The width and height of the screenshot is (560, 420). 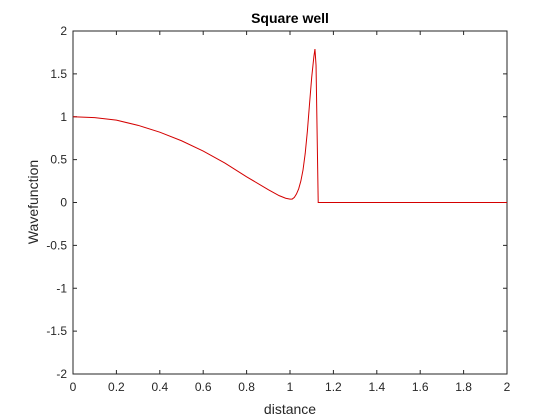 I want to click on x-tick-label: 0.2, so click(x=116, y=387).